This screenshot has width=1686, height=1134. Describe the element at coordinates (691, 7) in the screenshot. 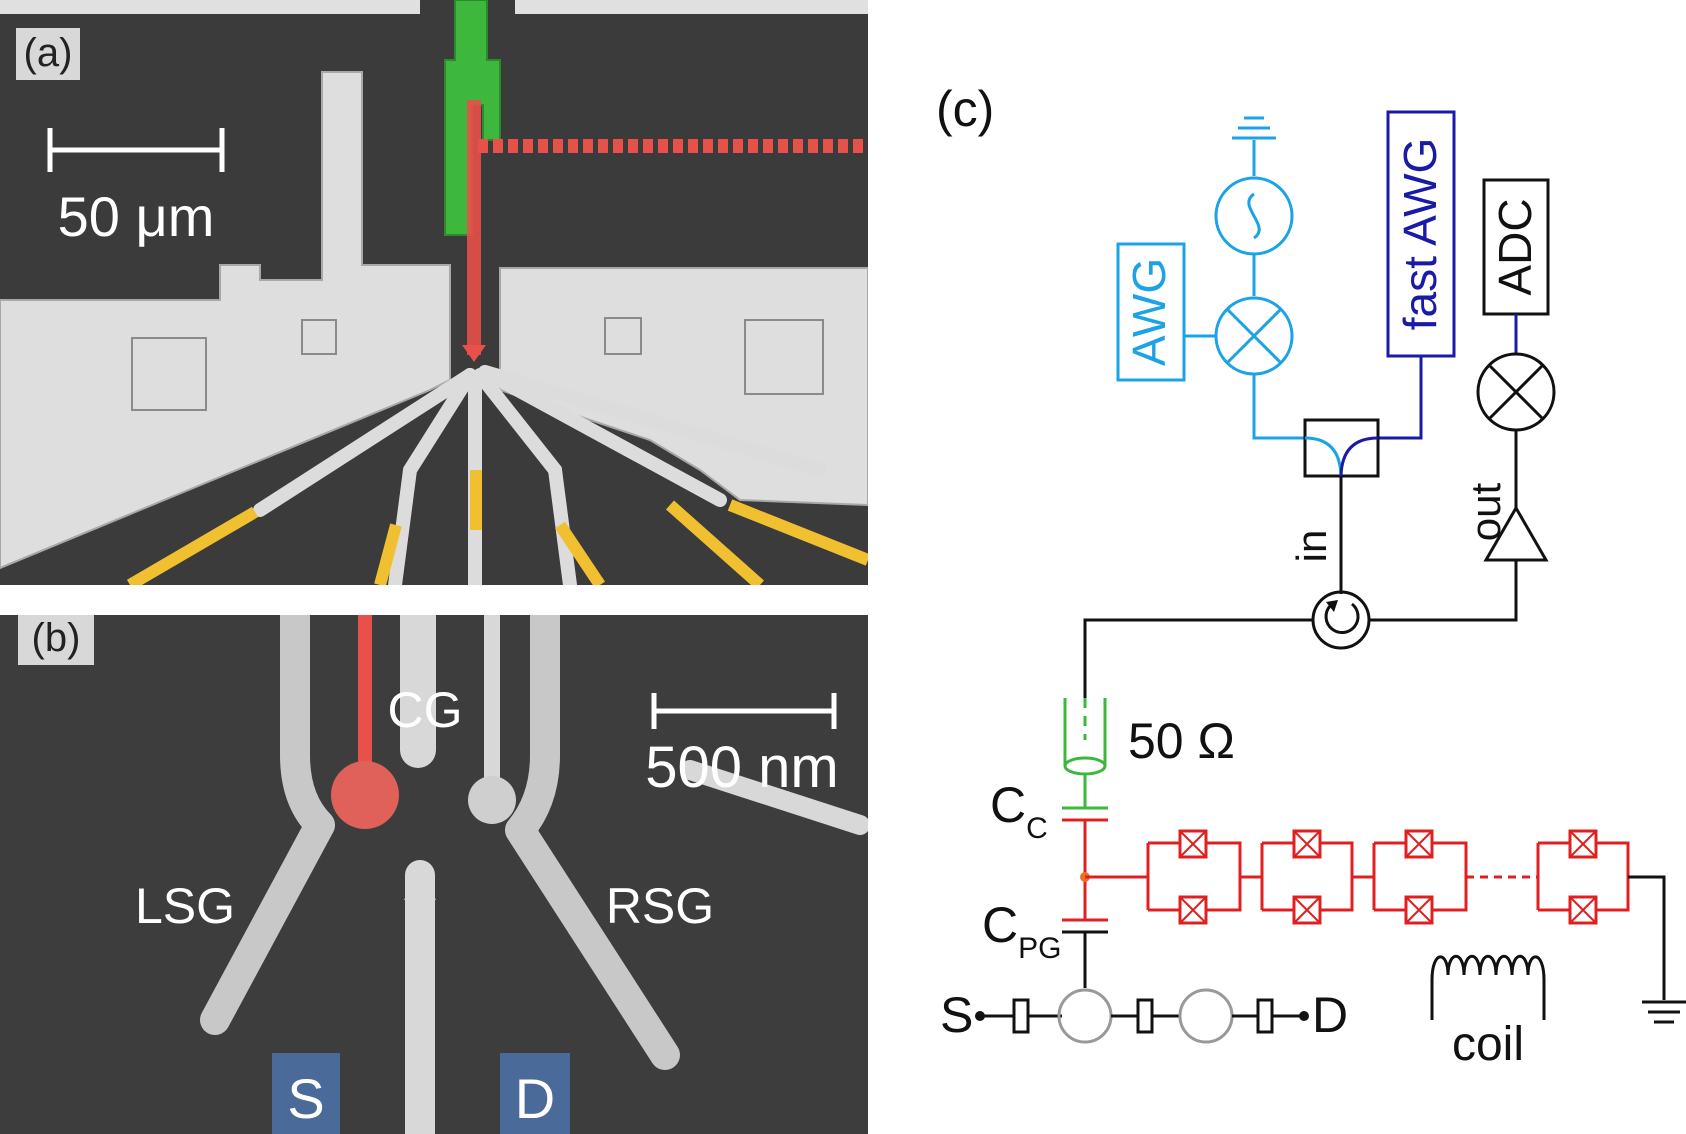

I see `top-right-pad` at that location.